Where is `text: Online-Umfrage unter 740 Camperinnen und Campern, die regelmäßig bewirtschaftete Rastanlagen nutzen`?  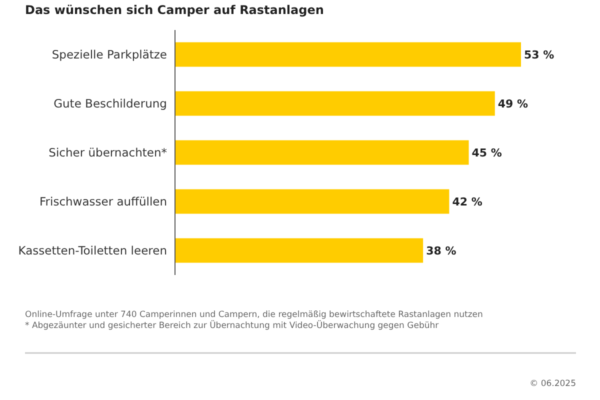 text: Online-Umfrage unter 740 Camperinnen und Campern, die regelmäßig bewirtschaftete Rastanlagen nutzen is located at coordinates (254, 315).